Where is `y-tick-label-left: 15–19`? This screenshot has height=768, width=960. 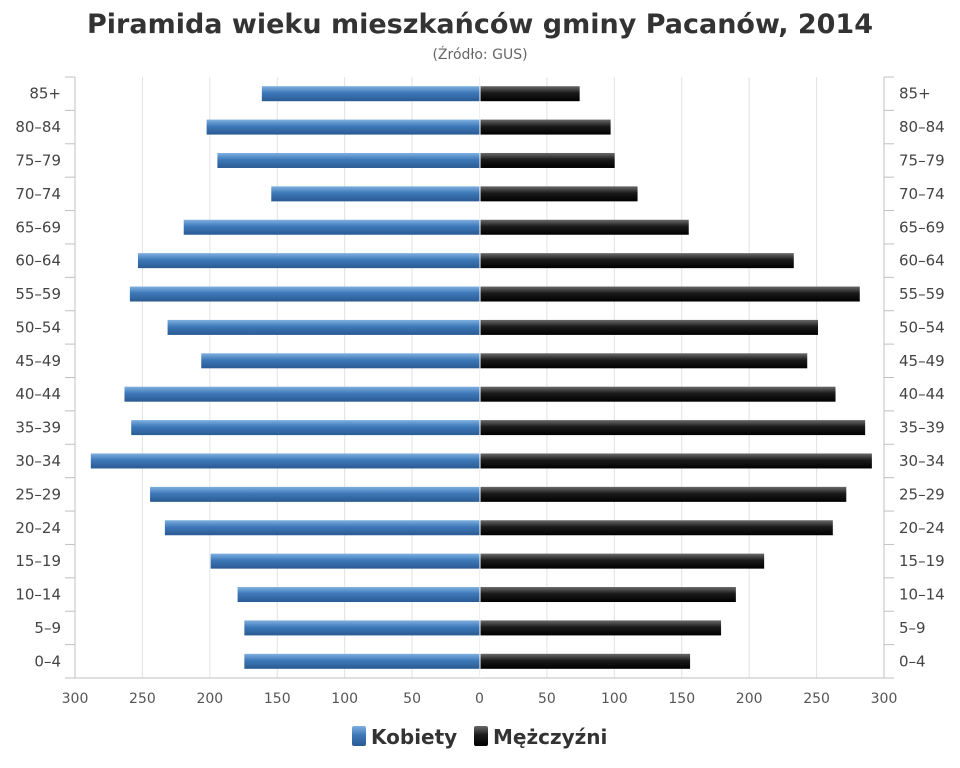
y-tick-label-left: 15–19 is located at coordinates (38, 561).